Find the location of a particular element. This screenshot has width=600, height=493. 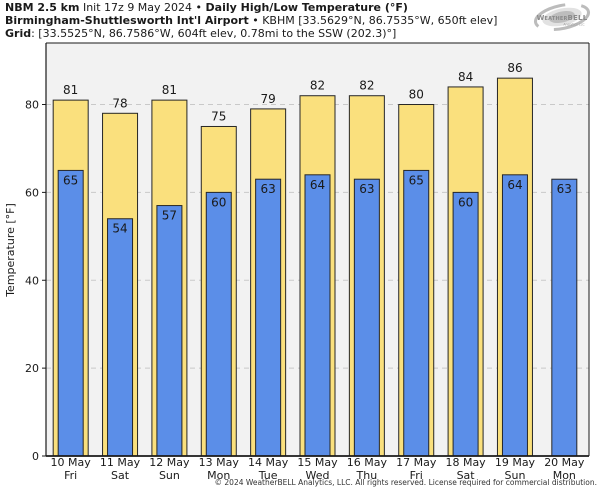

logo-text: WeatherBELL is located at coordinates (562, 18).